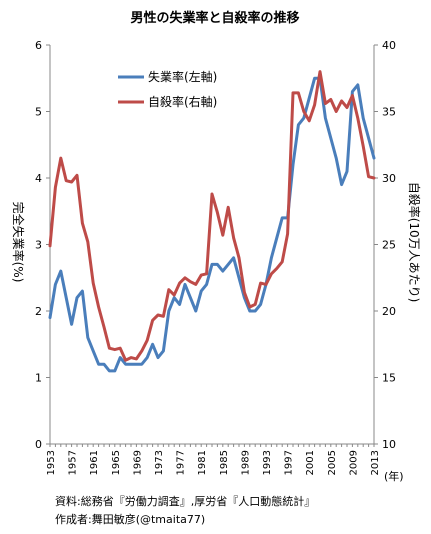 The width and height of the screenshot is (431, 534). What do you see at coordinates (182, 101) in the screenshot?
I see `legend-label-suicide: 自殺率(右軸)` at bounding box center [182, 101].